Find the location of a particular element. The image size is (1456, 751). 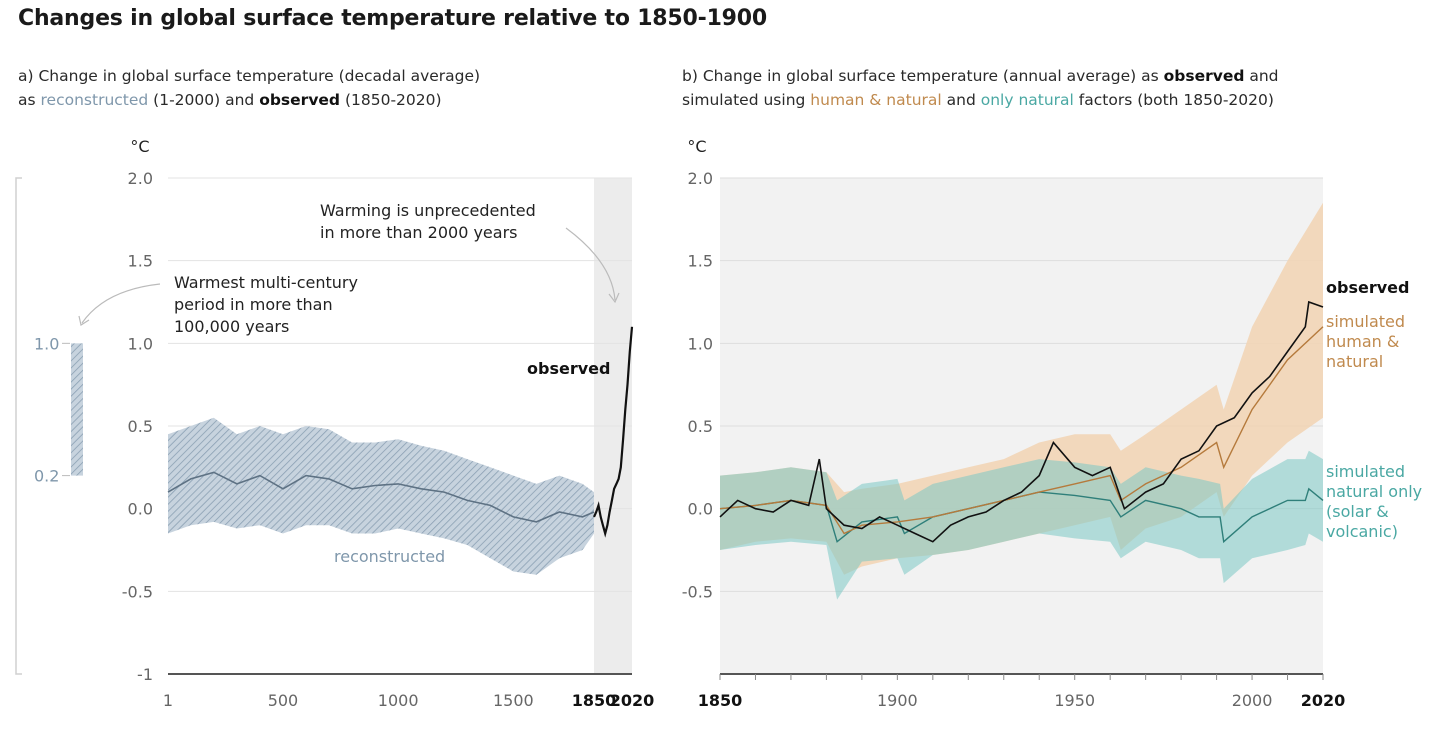

annotation-warmest-l2: period in more than is located at coordinates (253, 304).